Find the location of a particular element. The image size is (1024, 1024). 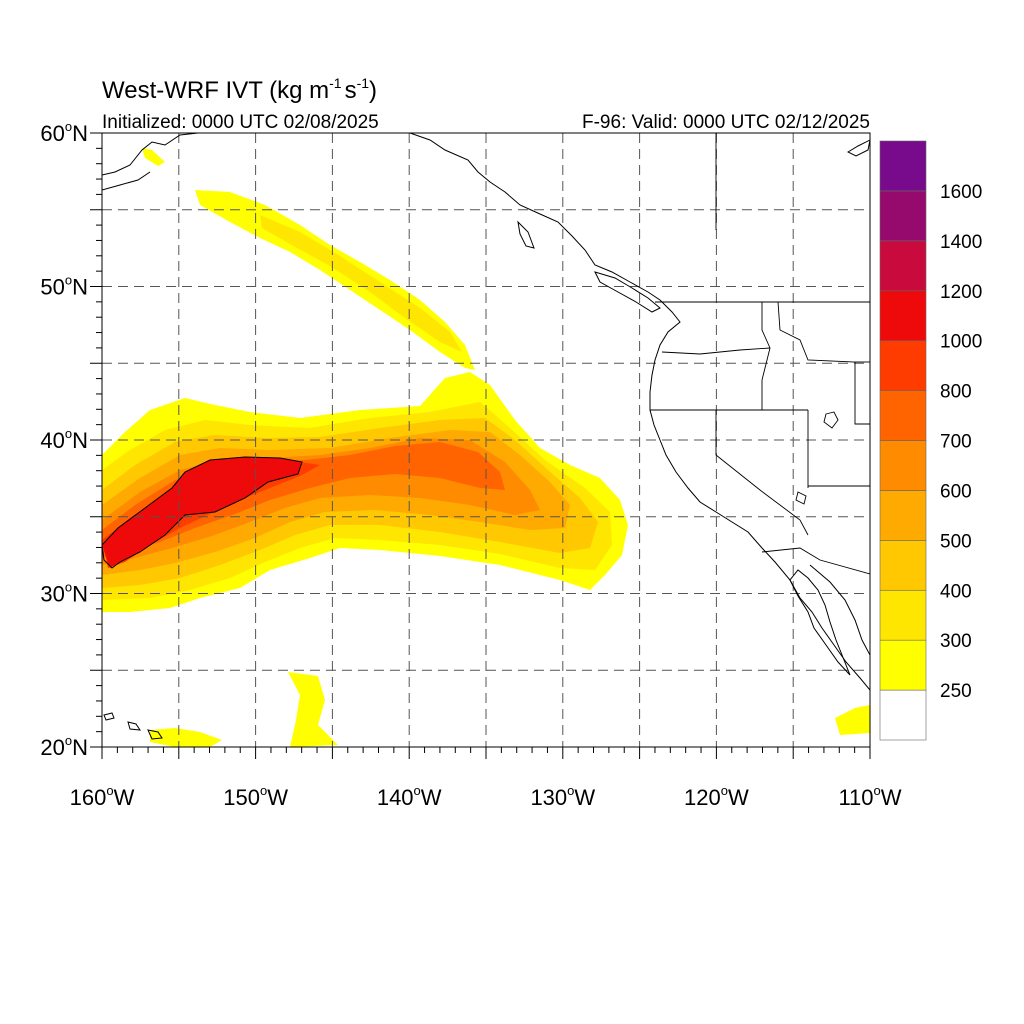

colorbar-label: 1400 is located at coordinates (961, 242).